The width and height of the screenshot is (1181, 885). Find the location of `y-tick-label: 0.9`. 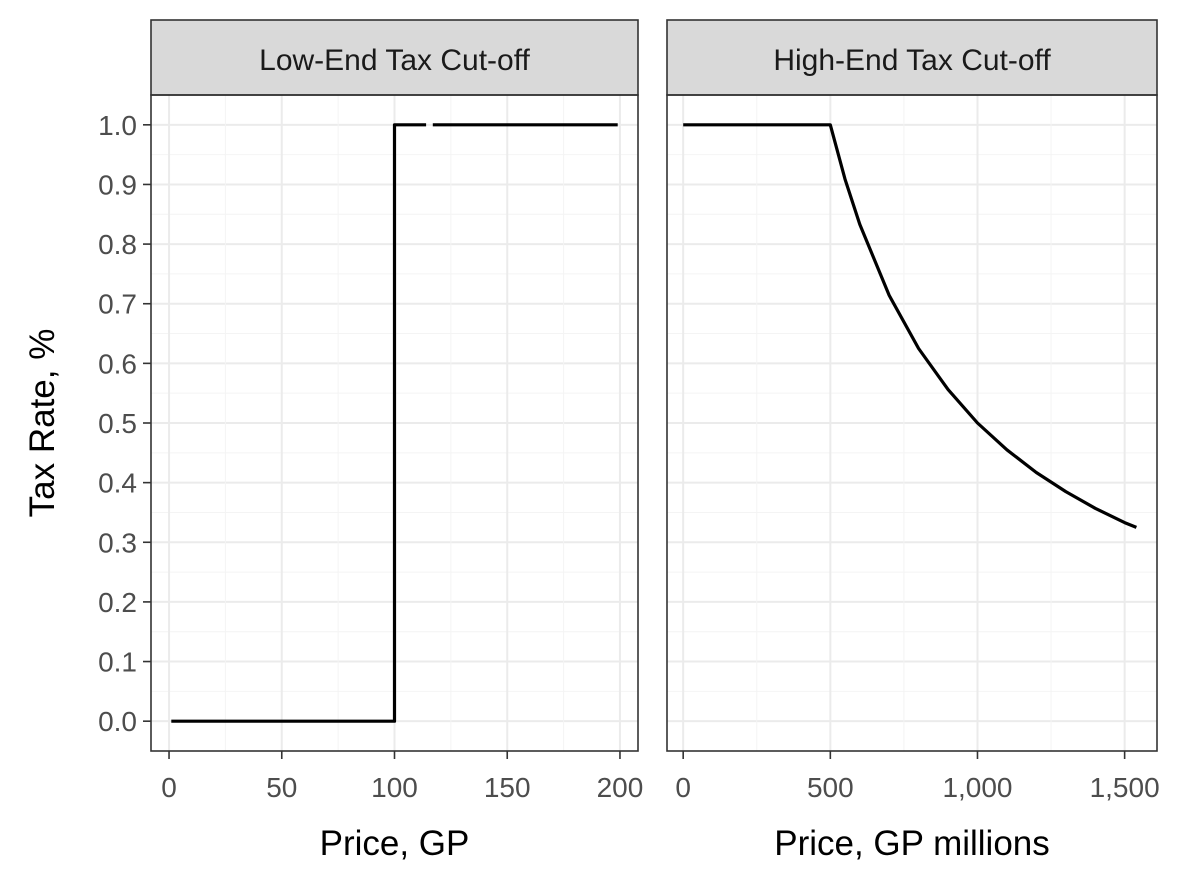

y-tick-label: 0.9 is located at coordinates (117, 184).